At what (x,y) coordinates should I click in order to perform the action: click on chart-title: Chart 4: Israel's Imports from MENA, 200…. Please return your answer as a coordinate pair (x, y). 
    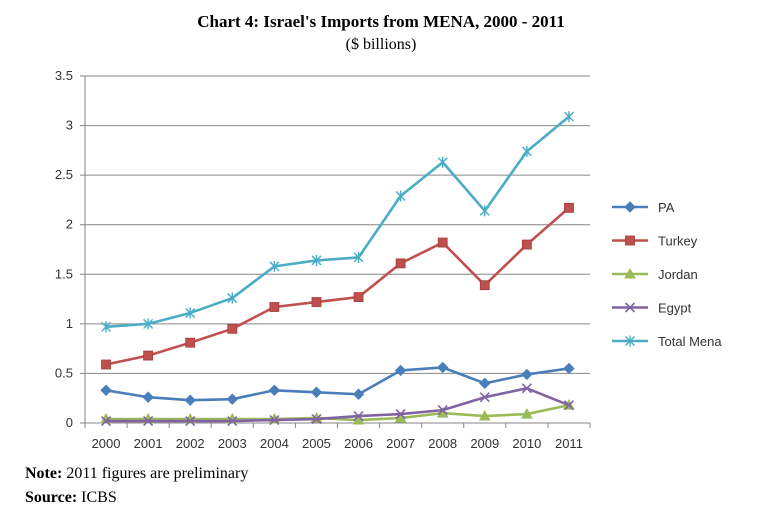
    Looking at the image, I should click on (381, 21).